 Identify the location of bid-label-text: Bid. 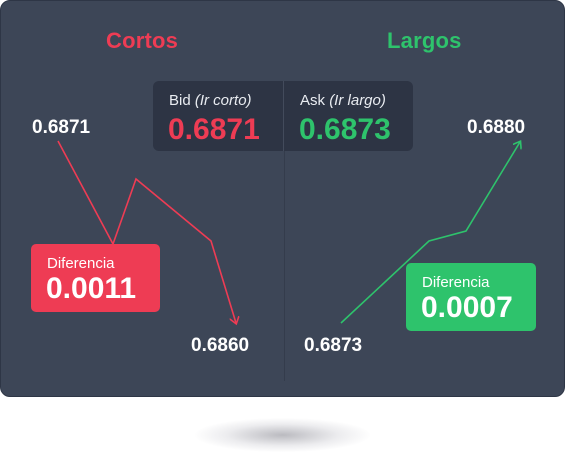
(180, 100).